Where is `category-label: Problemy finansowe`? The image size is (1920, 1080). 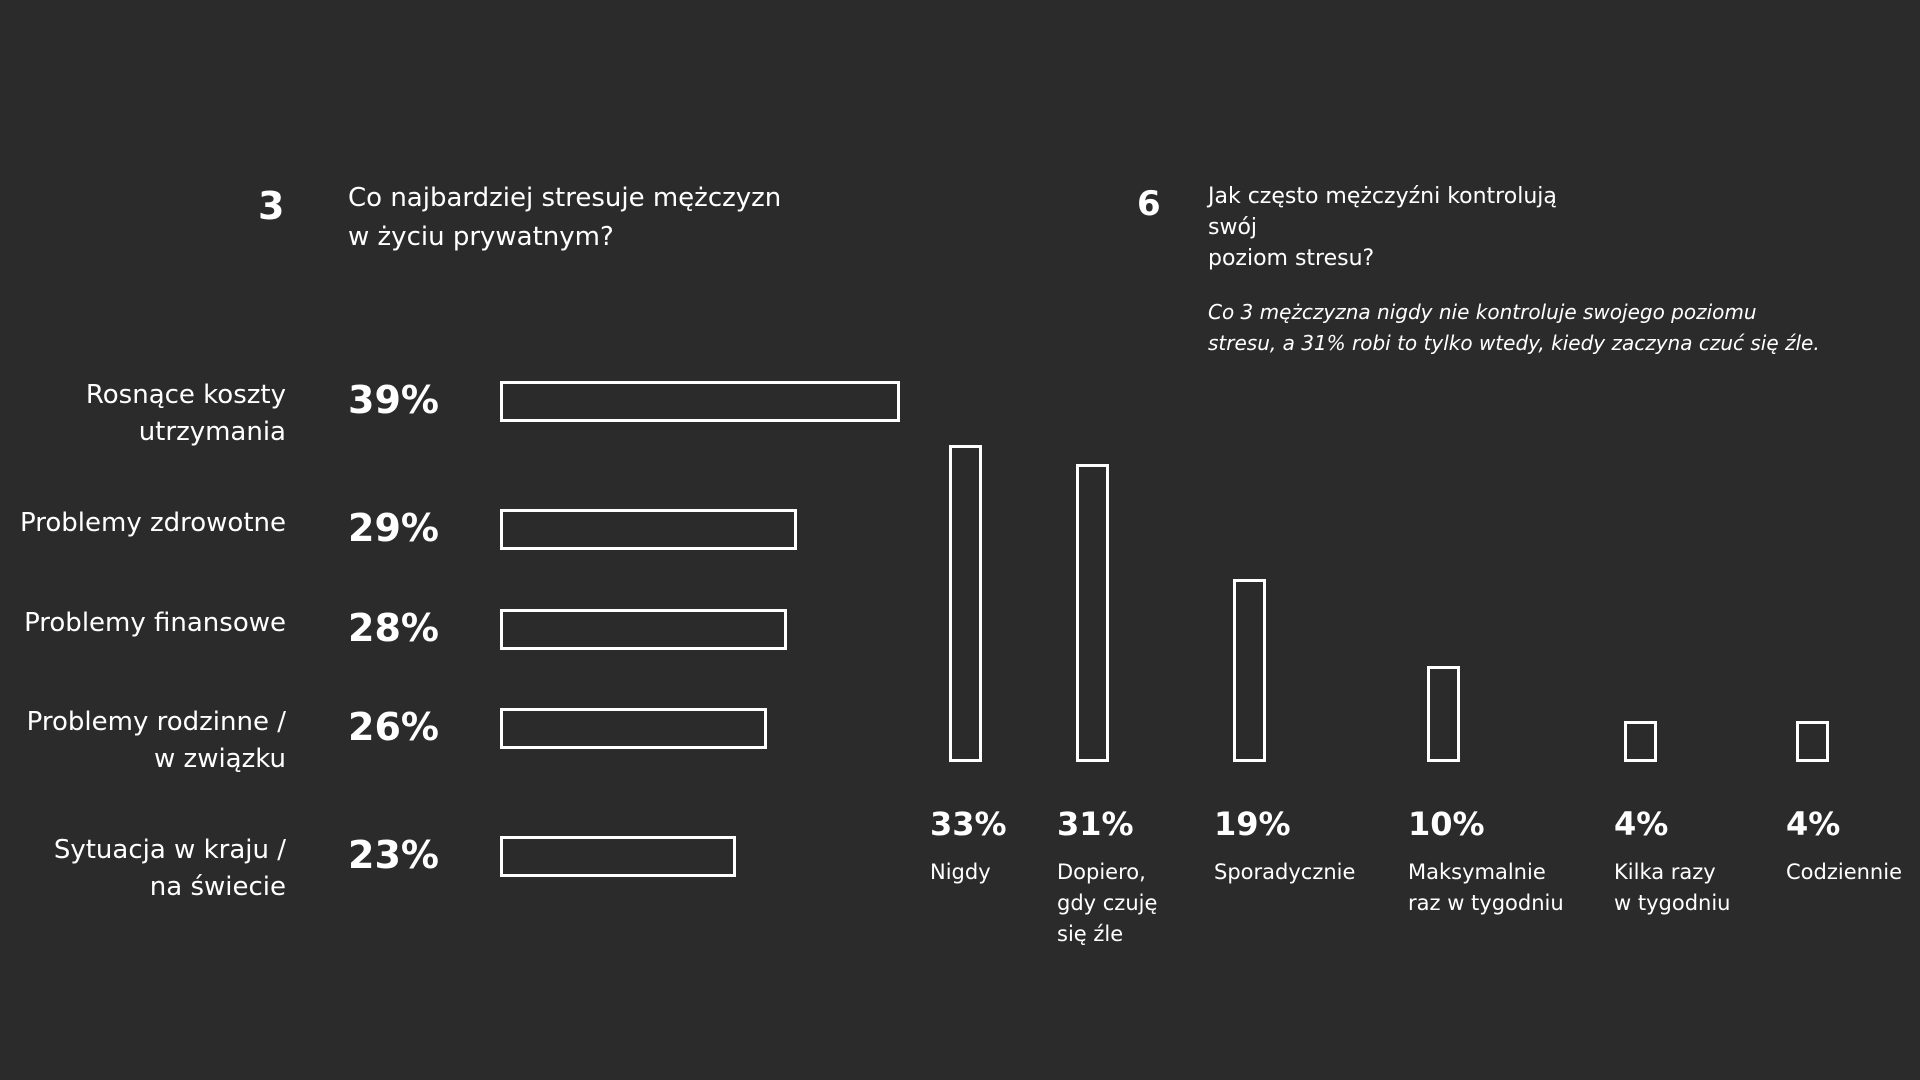 category-label: Problemy finansowe is located at coordinates (155, 622).